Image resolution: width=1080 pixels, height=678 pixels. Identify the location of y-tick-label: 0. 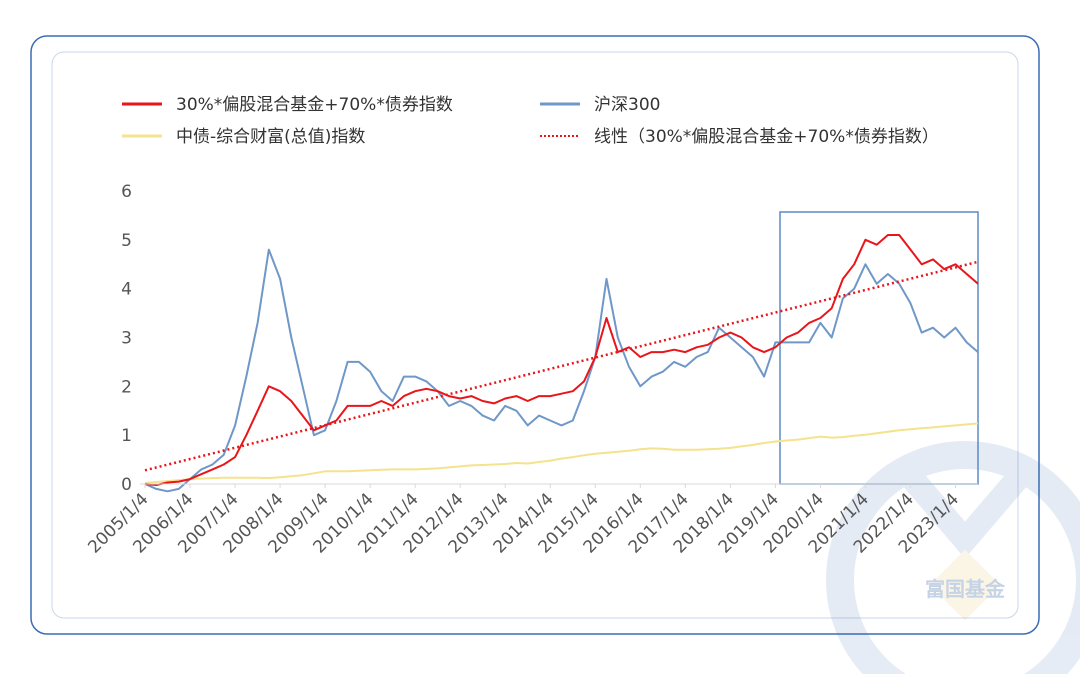
(126, 485).